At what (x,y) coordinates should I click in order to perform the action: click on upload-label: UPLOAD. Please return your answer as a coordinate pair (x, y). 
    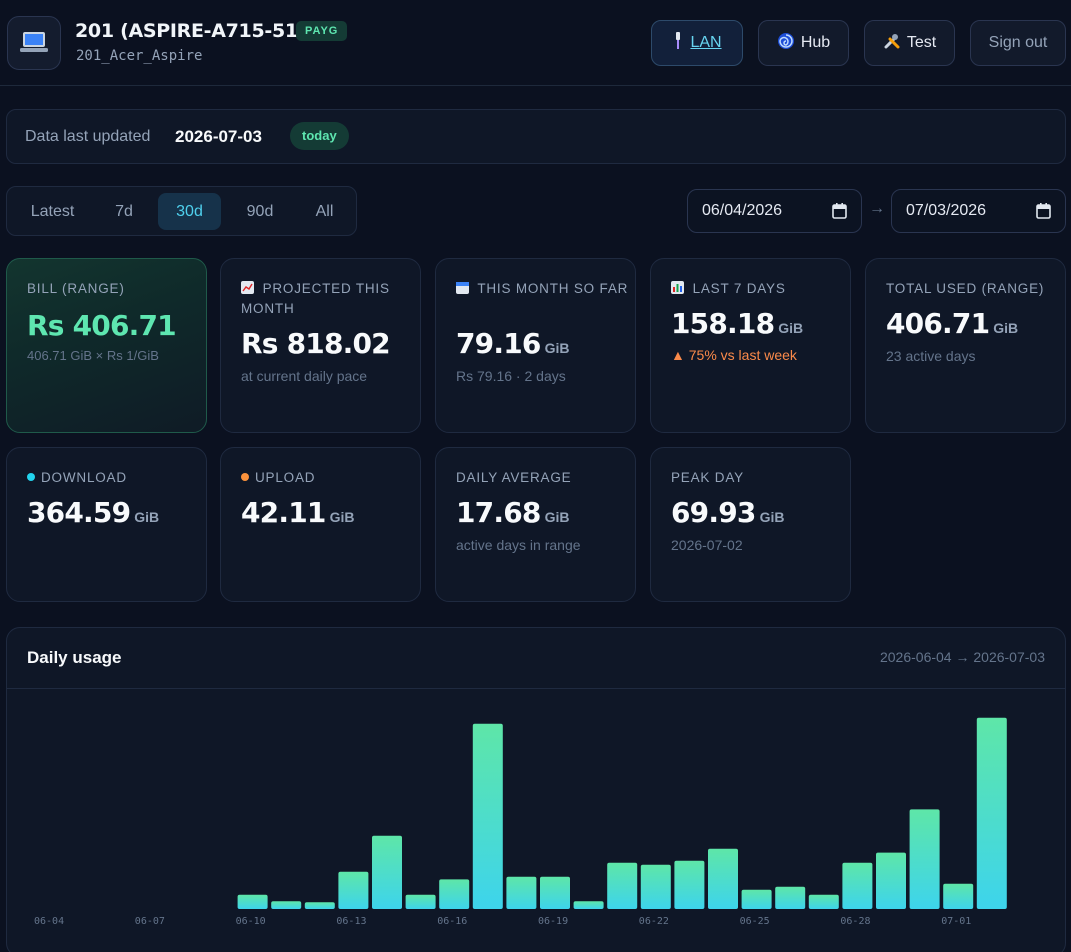
    Looking at the image, I should click on (278, 478).